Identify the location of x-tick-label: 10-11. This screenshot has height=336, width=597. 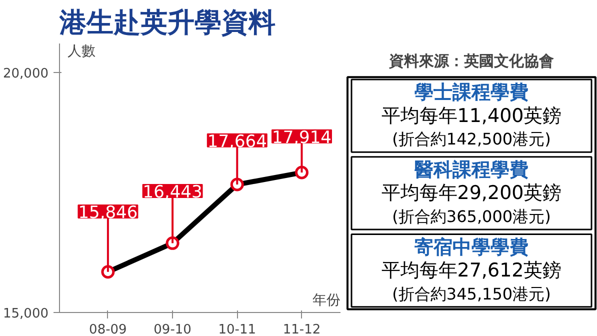
(237, 329).